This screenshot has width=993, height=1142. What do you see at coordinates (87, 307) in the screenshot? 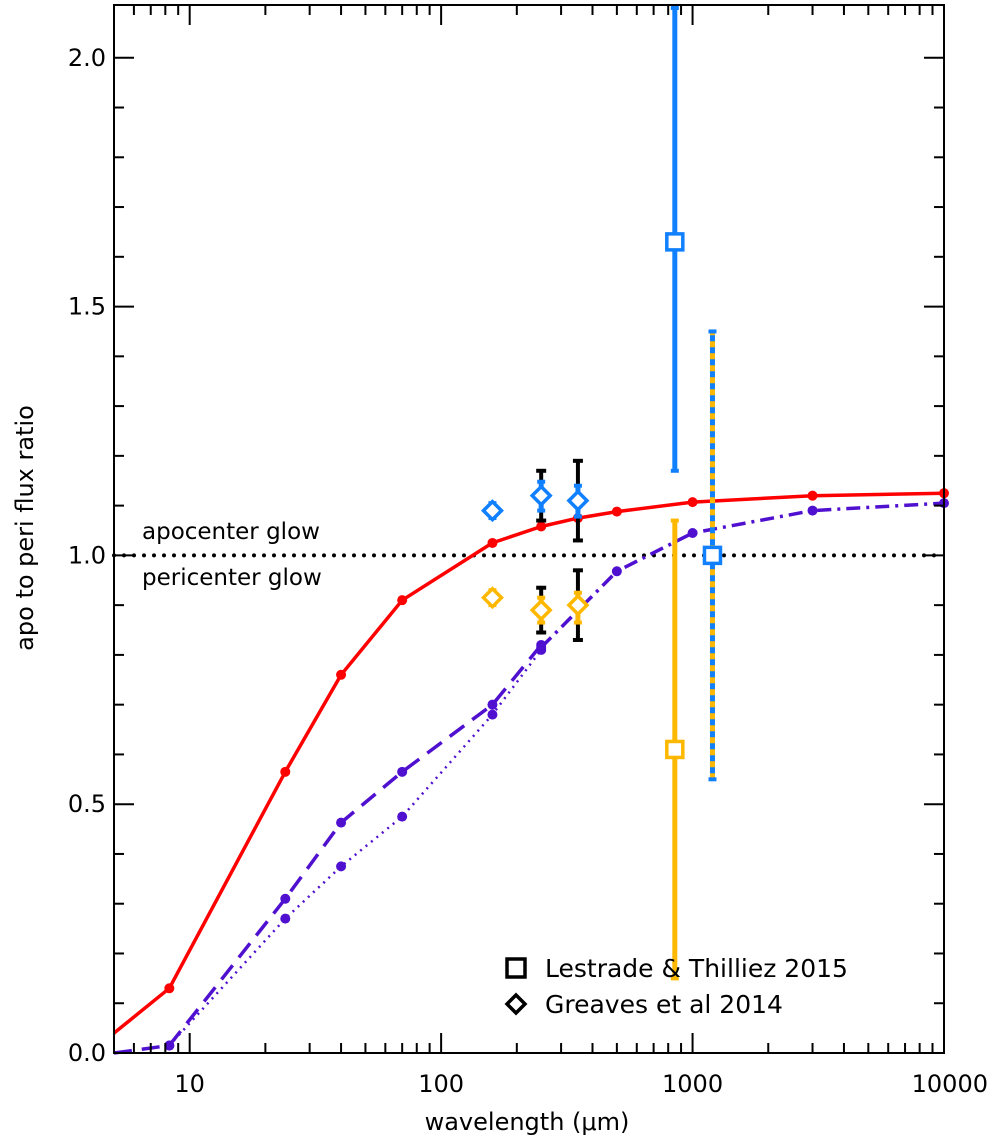
I see `y-tick-label: 1.5` at bounding box center [87, 307].